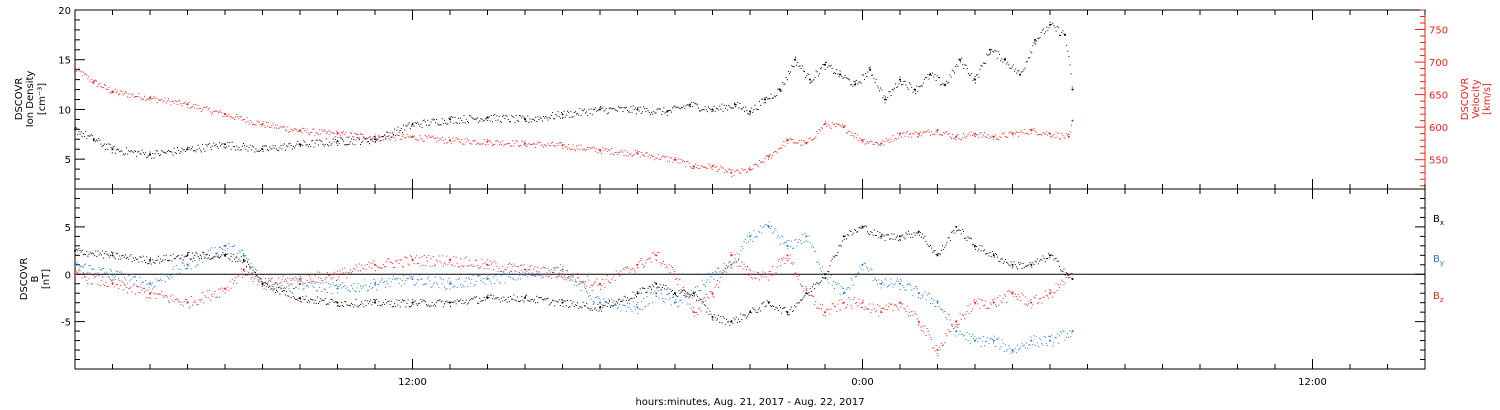 This screenshot has width=1500, height=410. What do you see at coordinates (337, 133) in the screenshot?
I see `data-point-velocity` at bounding box center [337, 133].